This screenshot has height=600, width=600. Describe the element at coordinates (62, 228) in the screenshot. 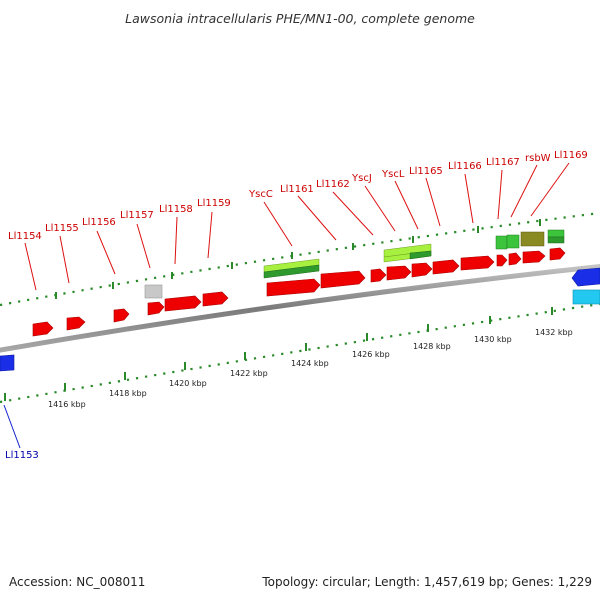

I see `gene-label-ll1155: Ll1155` at that location.